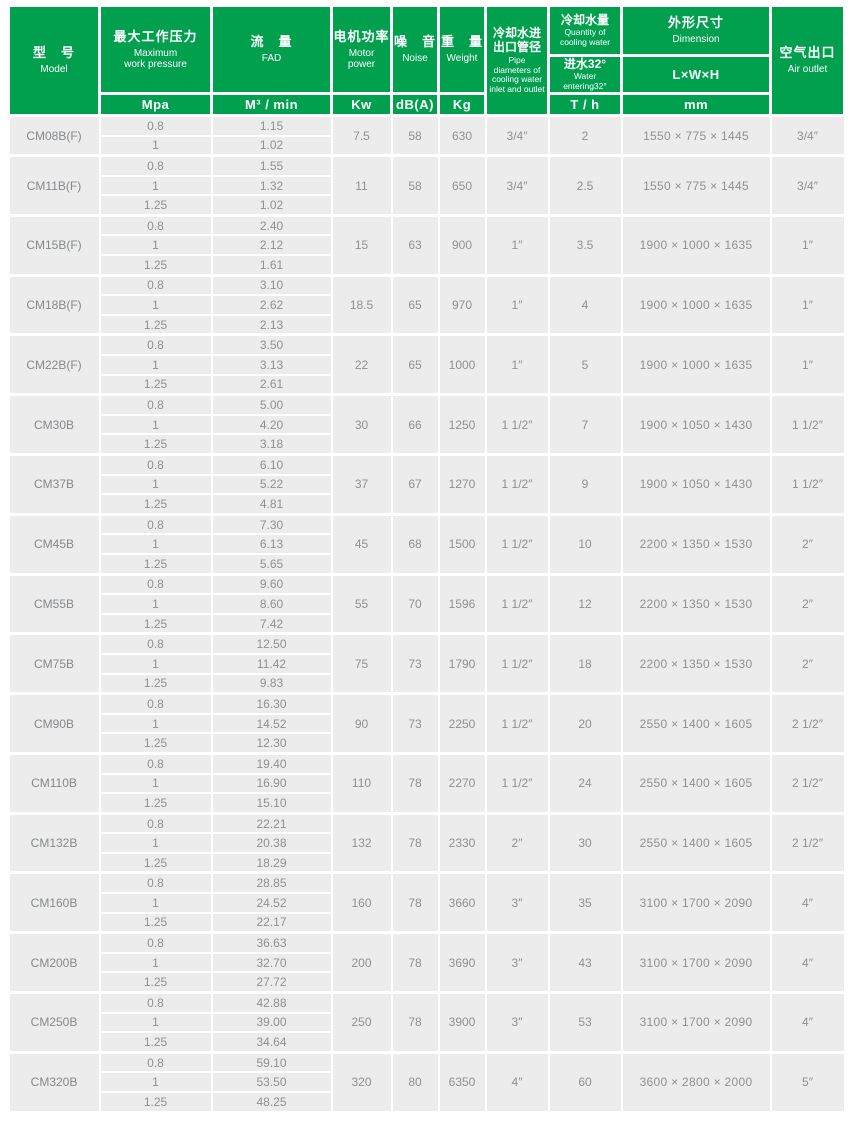 Image resolution: width=850 pixels, height=1121 pixels. I want to click on fad-cell: 16.30, so click(271, 703).